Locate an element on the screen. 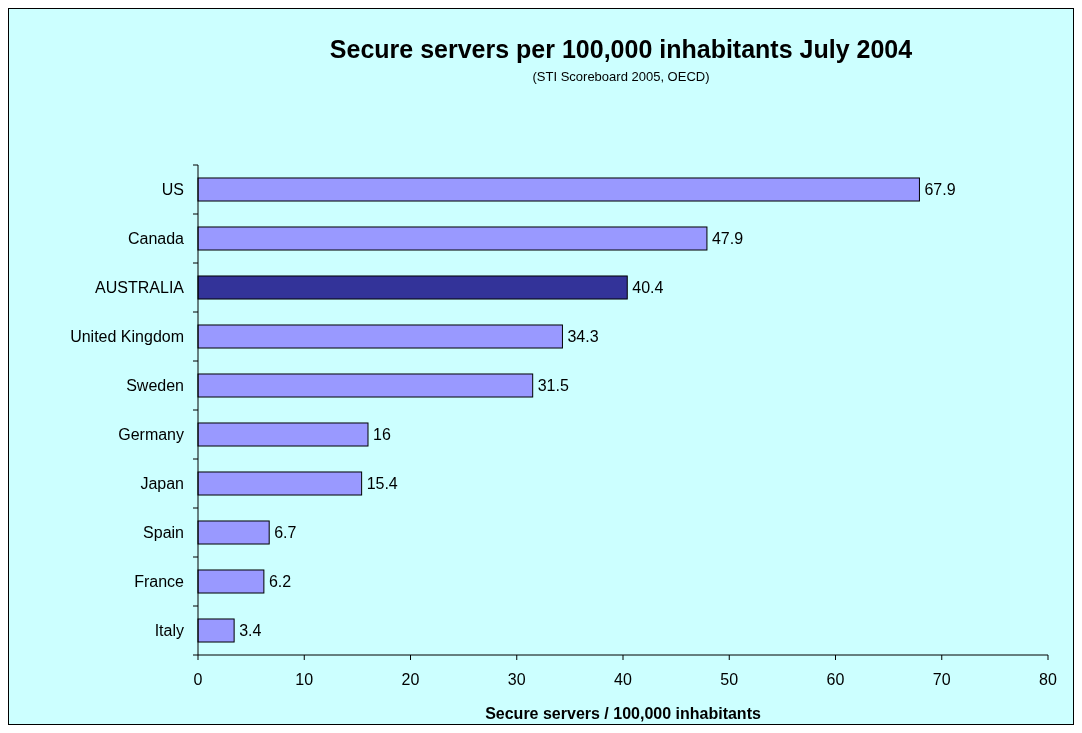 Image resolution: width=1082 pixels, height=733 pixels. y-tick-label: Canada is located at coordinates (156, 239).